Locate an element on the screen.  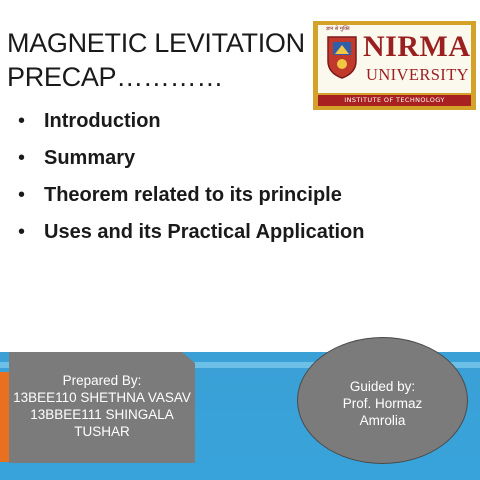
crest-icon is located at coordinates (342, 57).